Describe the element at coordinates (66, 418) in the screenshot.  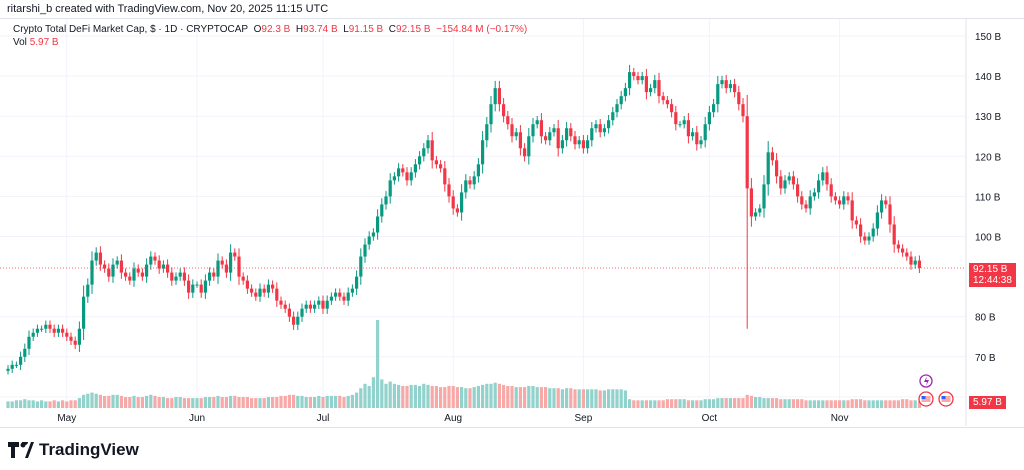
I see `x-tick-label: May` at that location.